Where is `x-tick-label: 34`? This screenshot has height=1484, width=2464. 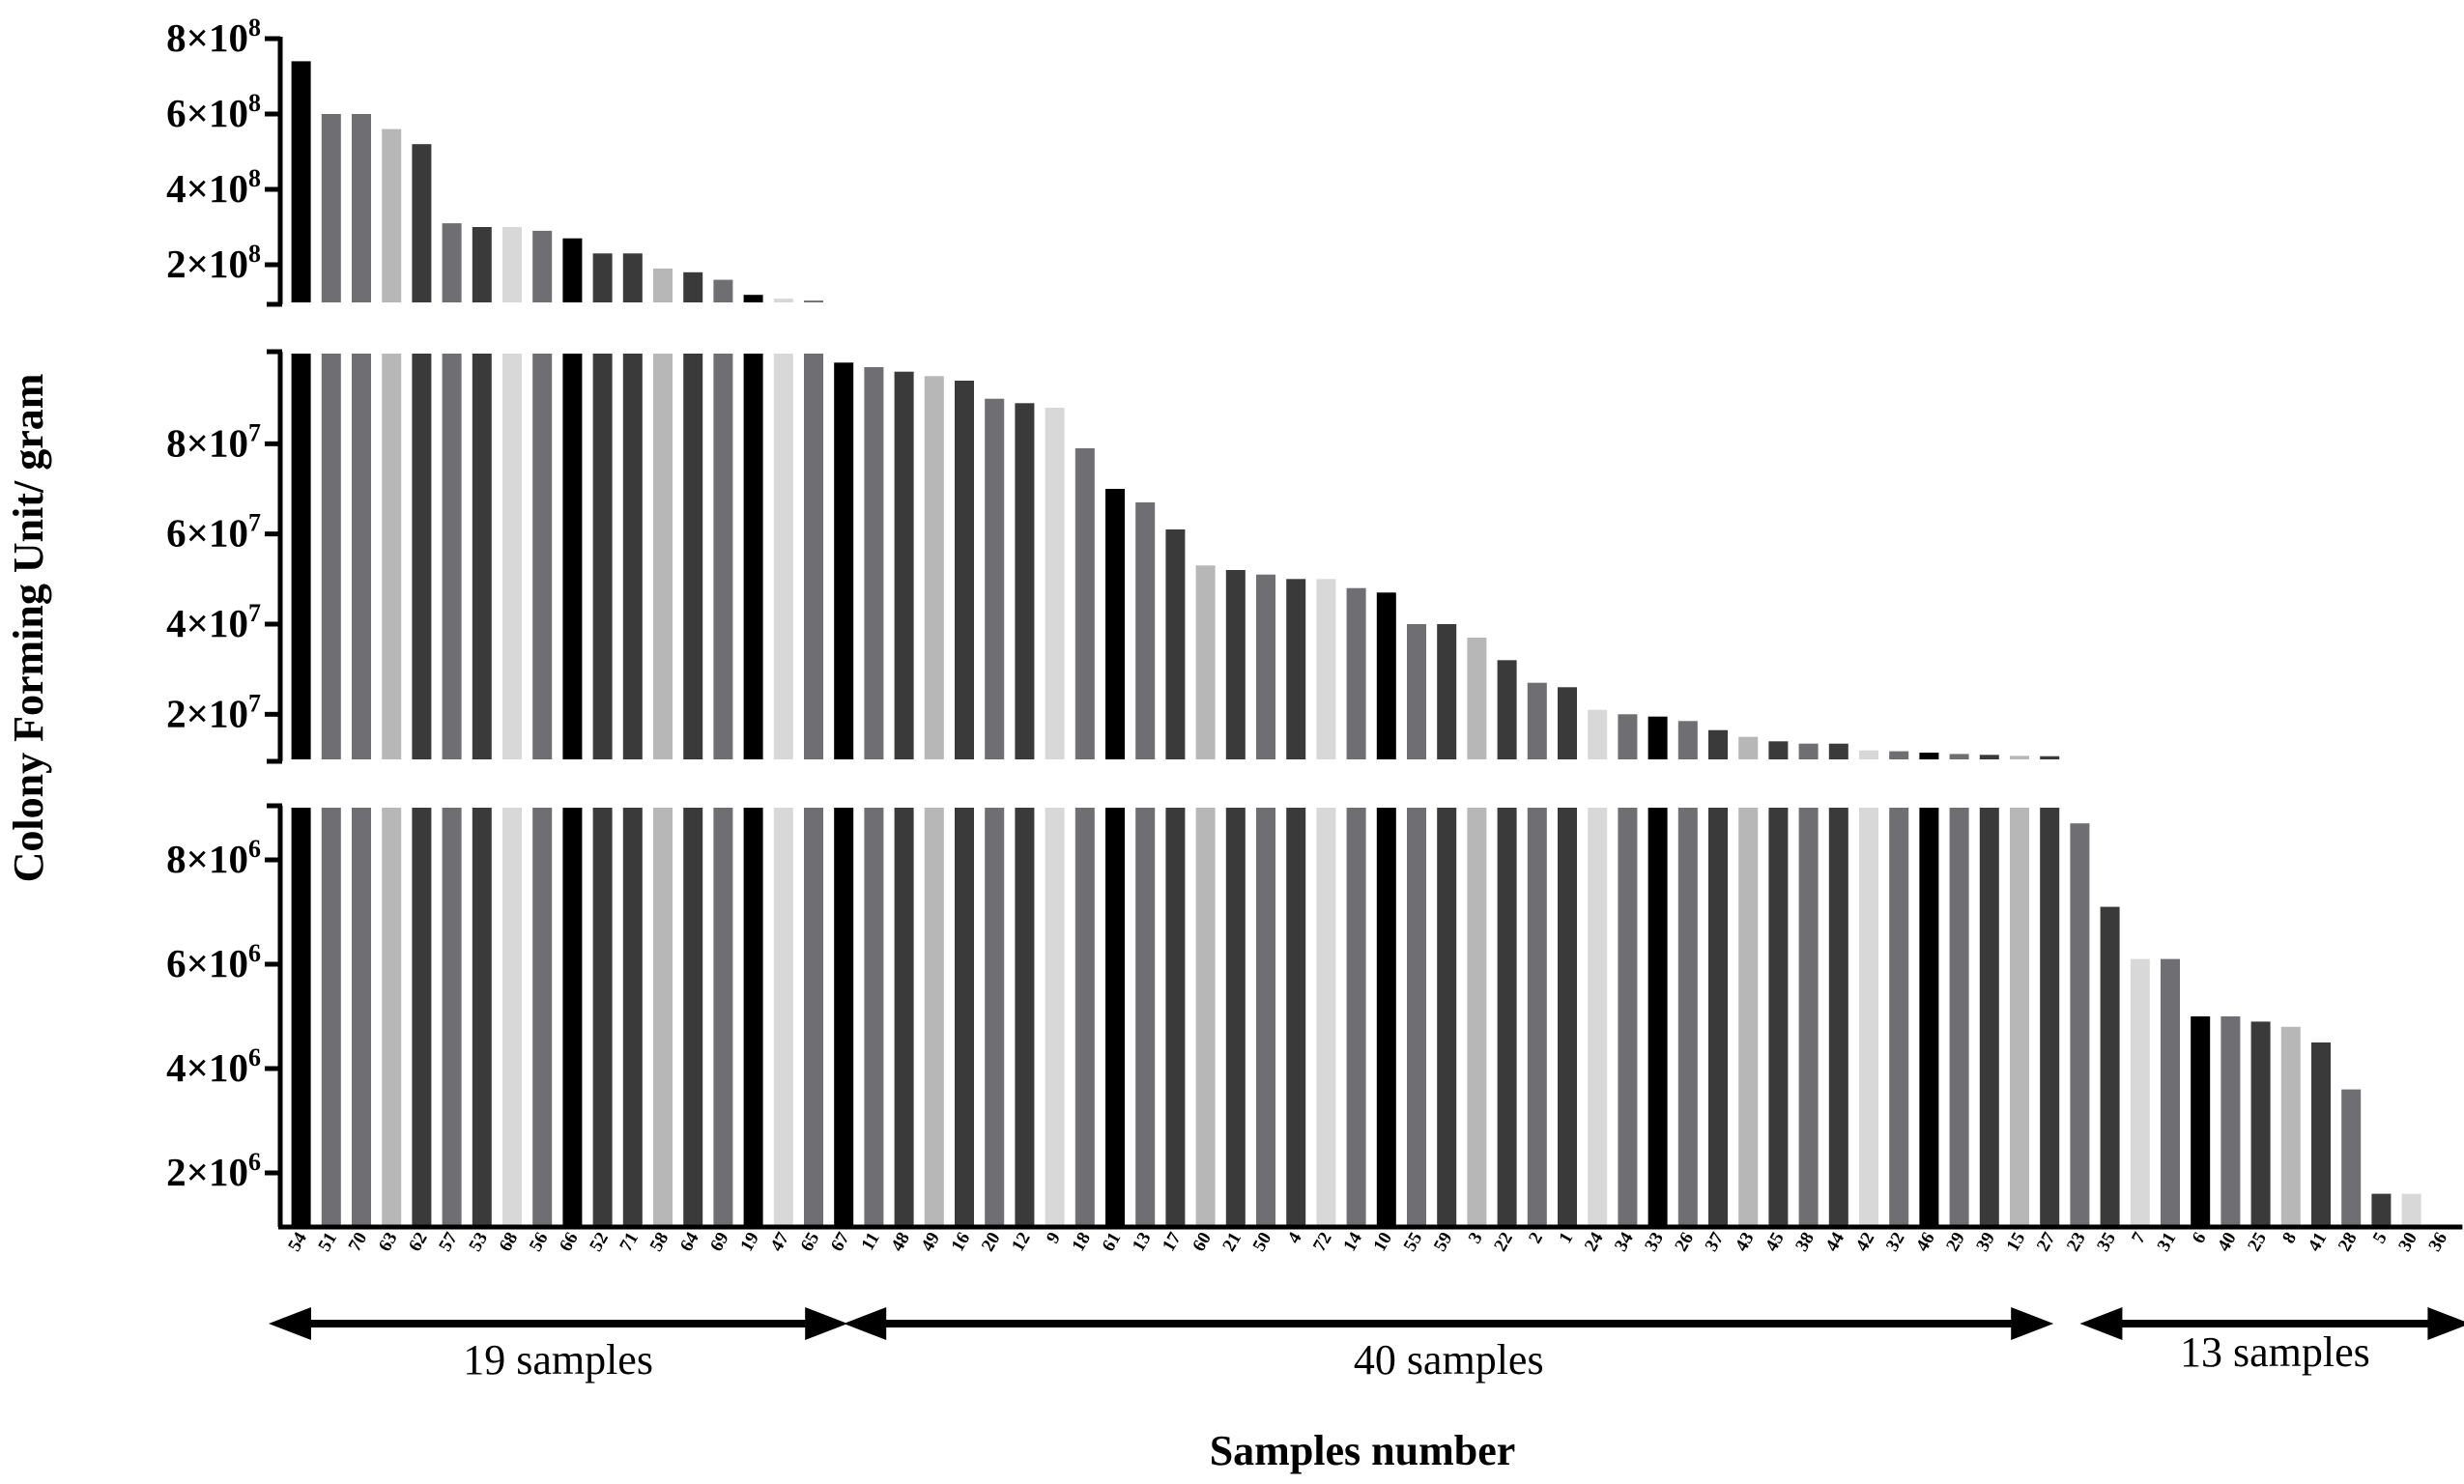
x-tick-label: 34 is located at coordinates (1624, 1242).